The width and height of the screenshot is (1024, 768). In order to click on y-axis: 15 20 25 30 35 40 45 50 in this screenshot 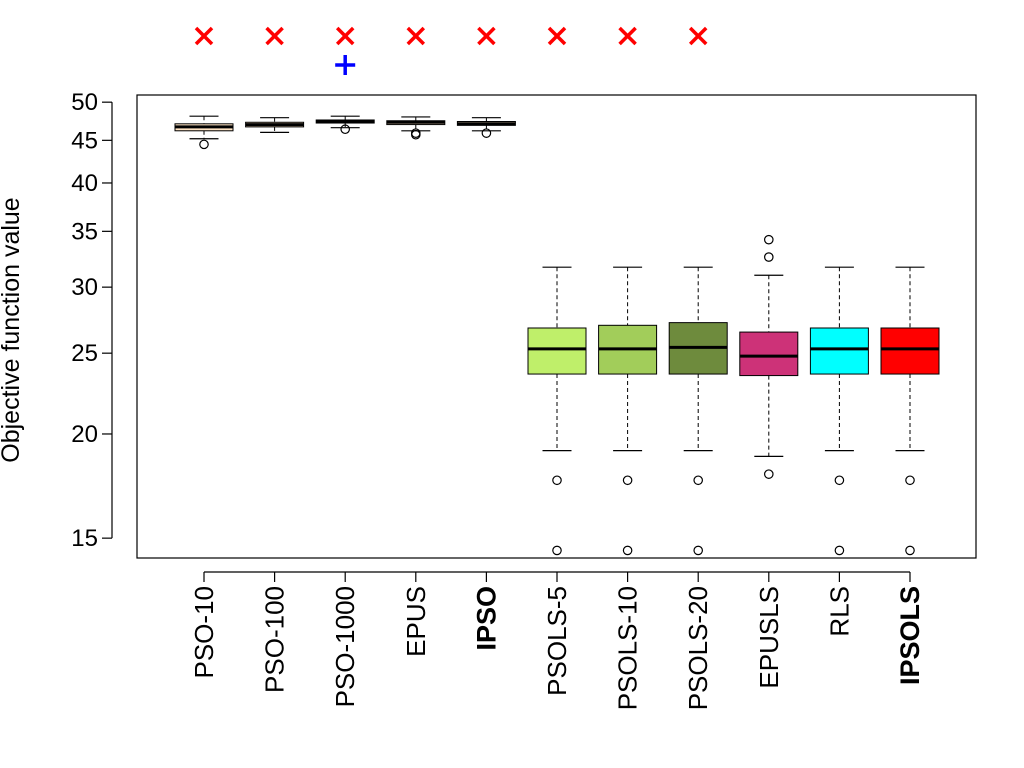, I will do `click(92, 320)`.